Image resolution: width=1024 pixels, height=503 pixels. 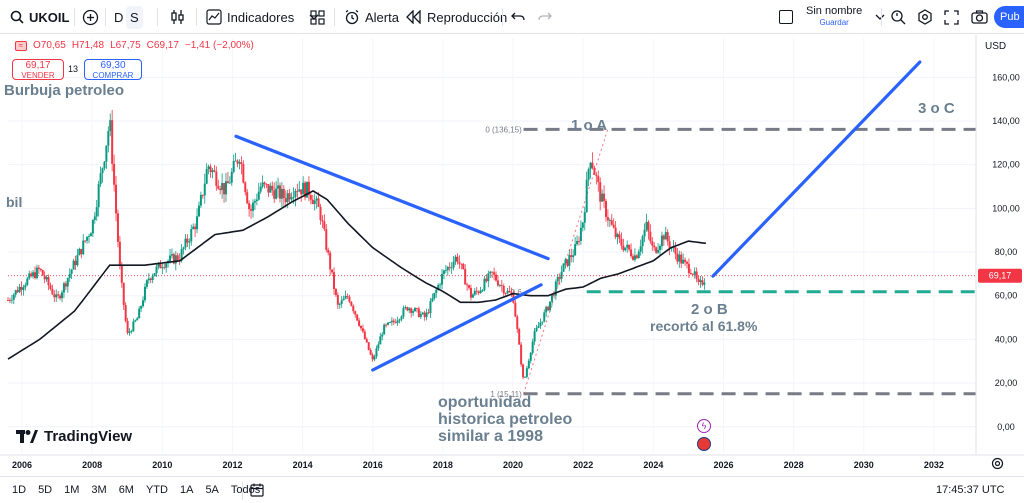 What do you see at coordinates (178, 17) in the screenshot?
I see `chart-type-button` at bounding box center [178, 17].